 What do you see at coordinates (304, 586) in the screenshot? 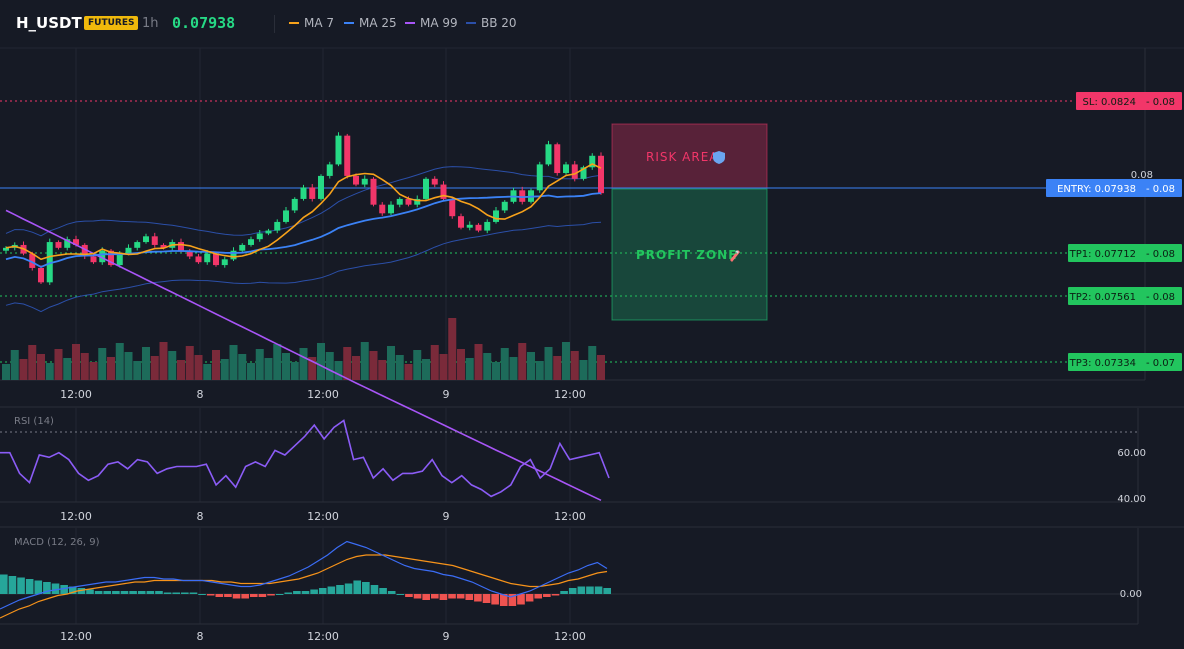
I see `macd-signal-line` at bounding box center [304, 586].